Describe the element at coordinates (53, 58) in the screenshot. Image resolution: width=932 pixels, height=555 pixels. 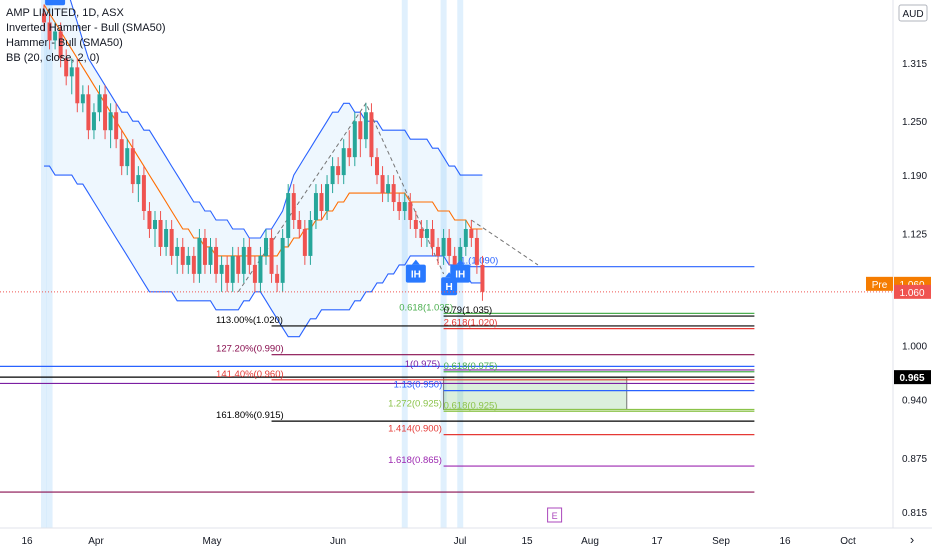
I see `indicator-bollinger: BB (20, close, 2, 0)` at that location.